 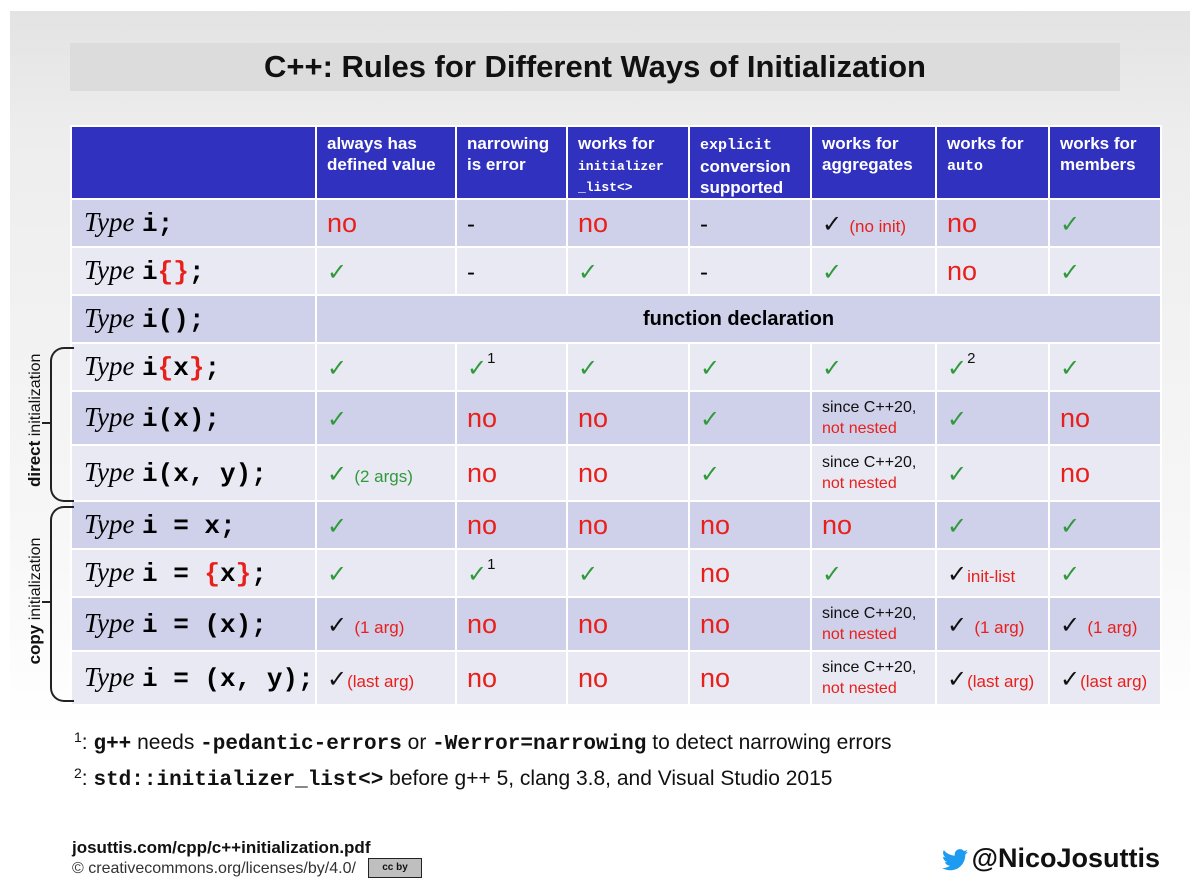 I want to click on cell-auto: no, so click(x=992, y=223).